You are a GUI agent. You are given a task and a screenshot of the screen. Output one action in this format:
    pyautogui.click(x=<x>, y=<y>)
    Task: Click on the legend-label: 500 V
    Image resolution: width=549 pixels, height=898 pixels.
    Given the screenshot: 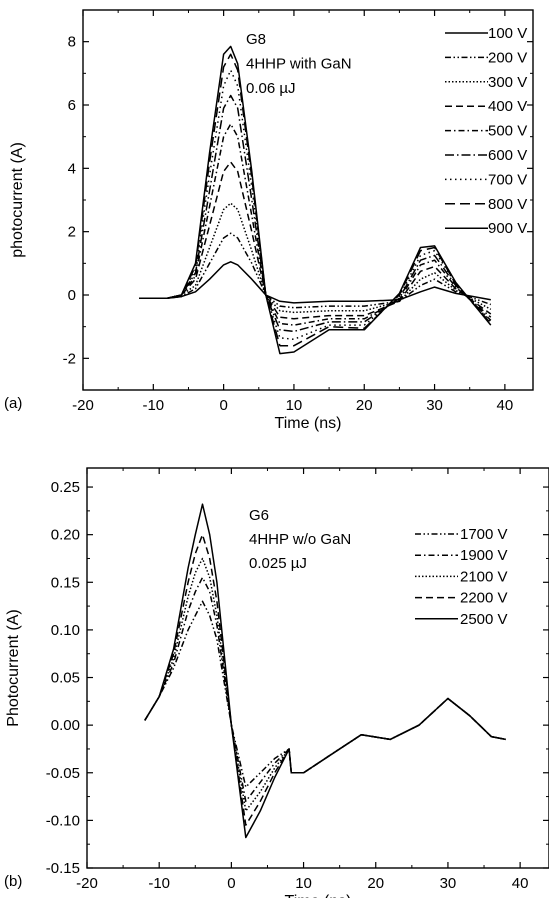 What is the action you would take?
    pyautogui.click(x=507, y=131)
    